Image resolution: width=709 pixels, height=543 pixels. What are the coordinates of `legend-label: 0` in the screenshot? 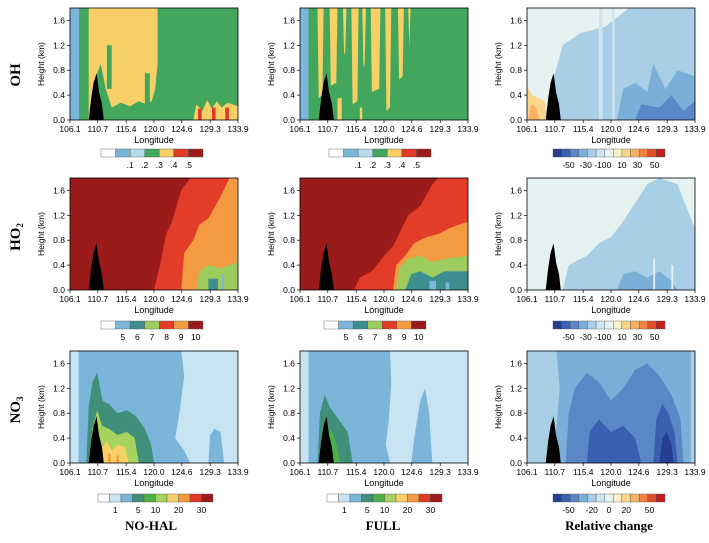 It's located at (609, 510).